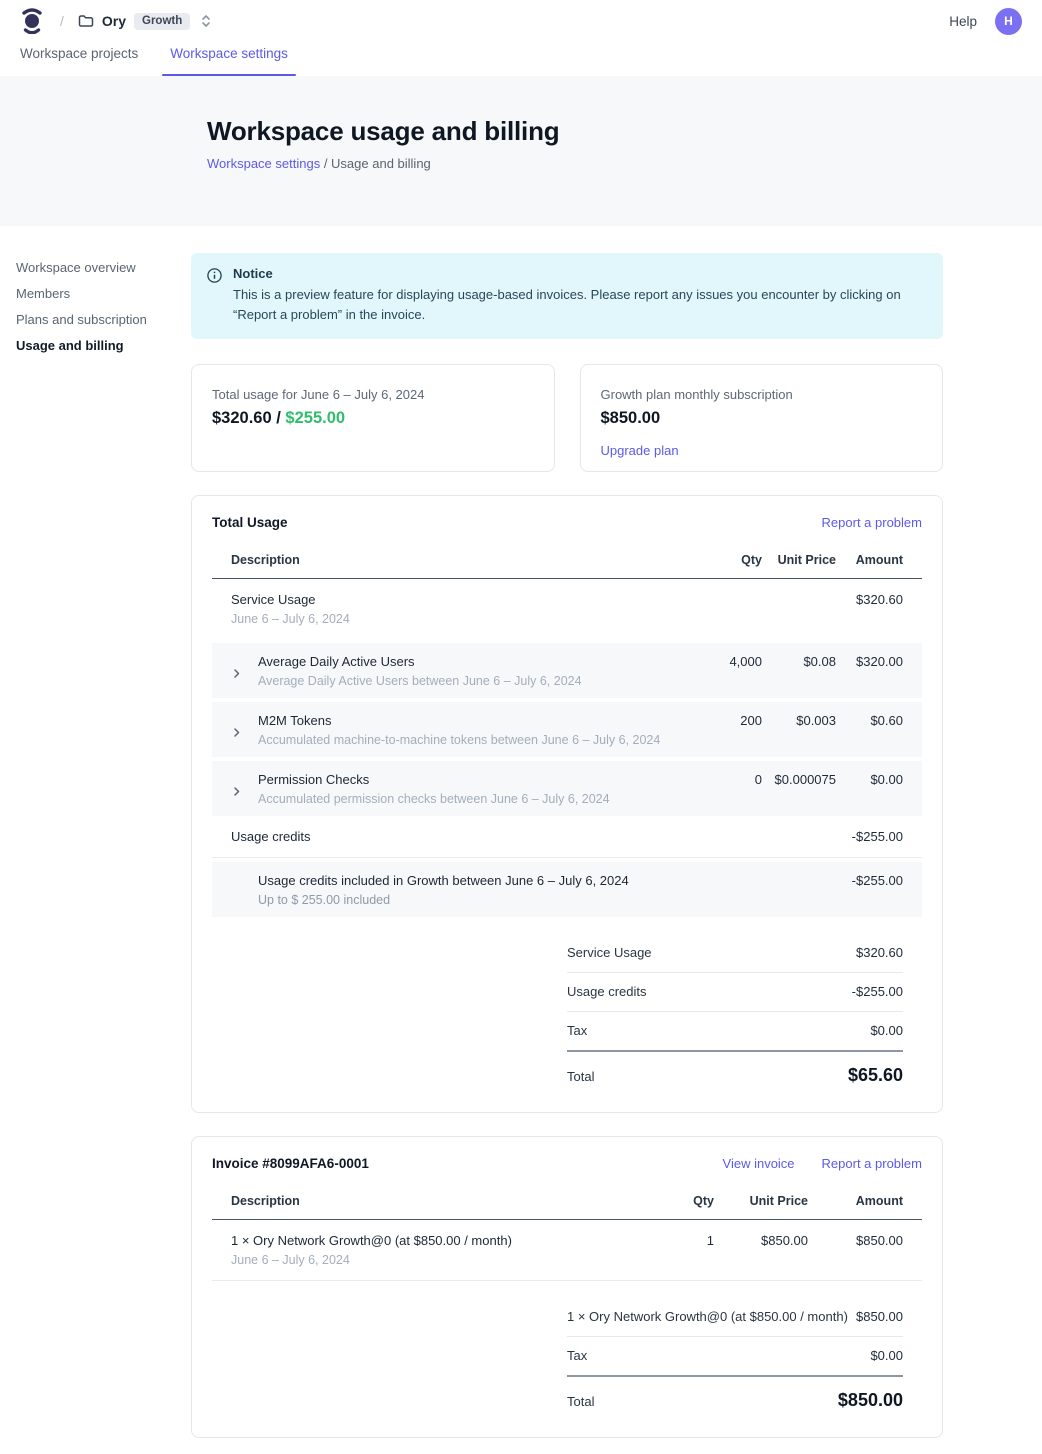 The image size is (1042, 1454). I want to click on invoice-line-amount: $850.00, so click(879, 1241).